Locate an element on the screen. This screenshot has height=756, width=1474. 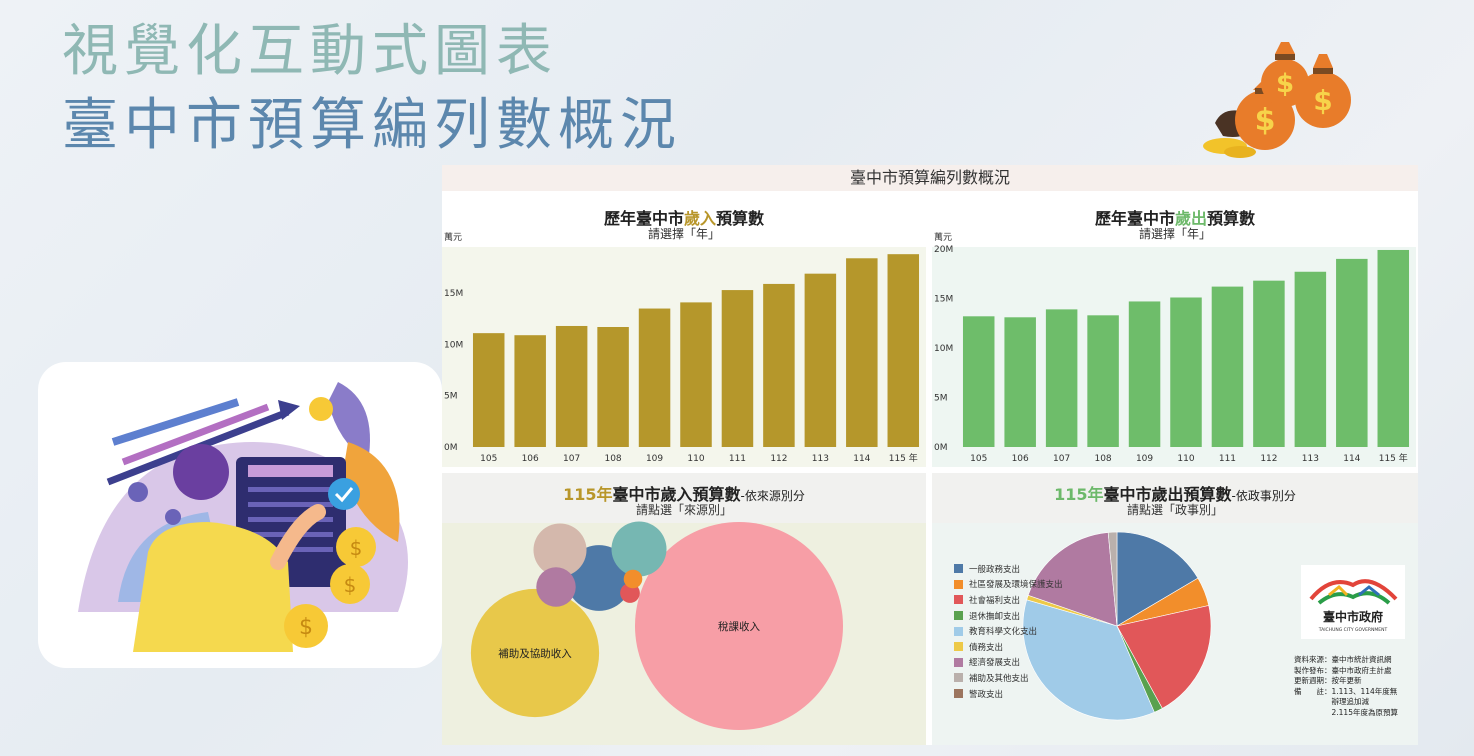
legend-item: 教育科學文化支出 is located at coordinates (1008, 631).